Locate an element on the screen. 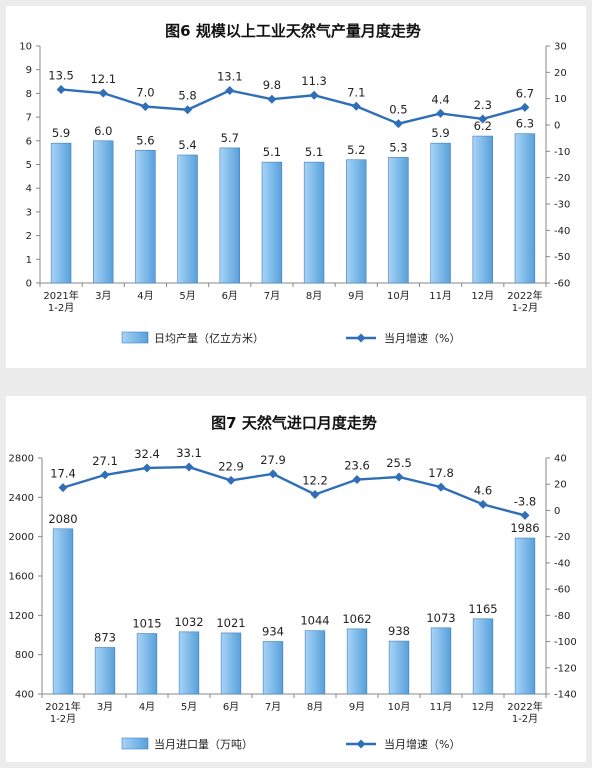 The image size is (592, 768). bar-value-label: 5.4 is located at coordinates (187, 145).